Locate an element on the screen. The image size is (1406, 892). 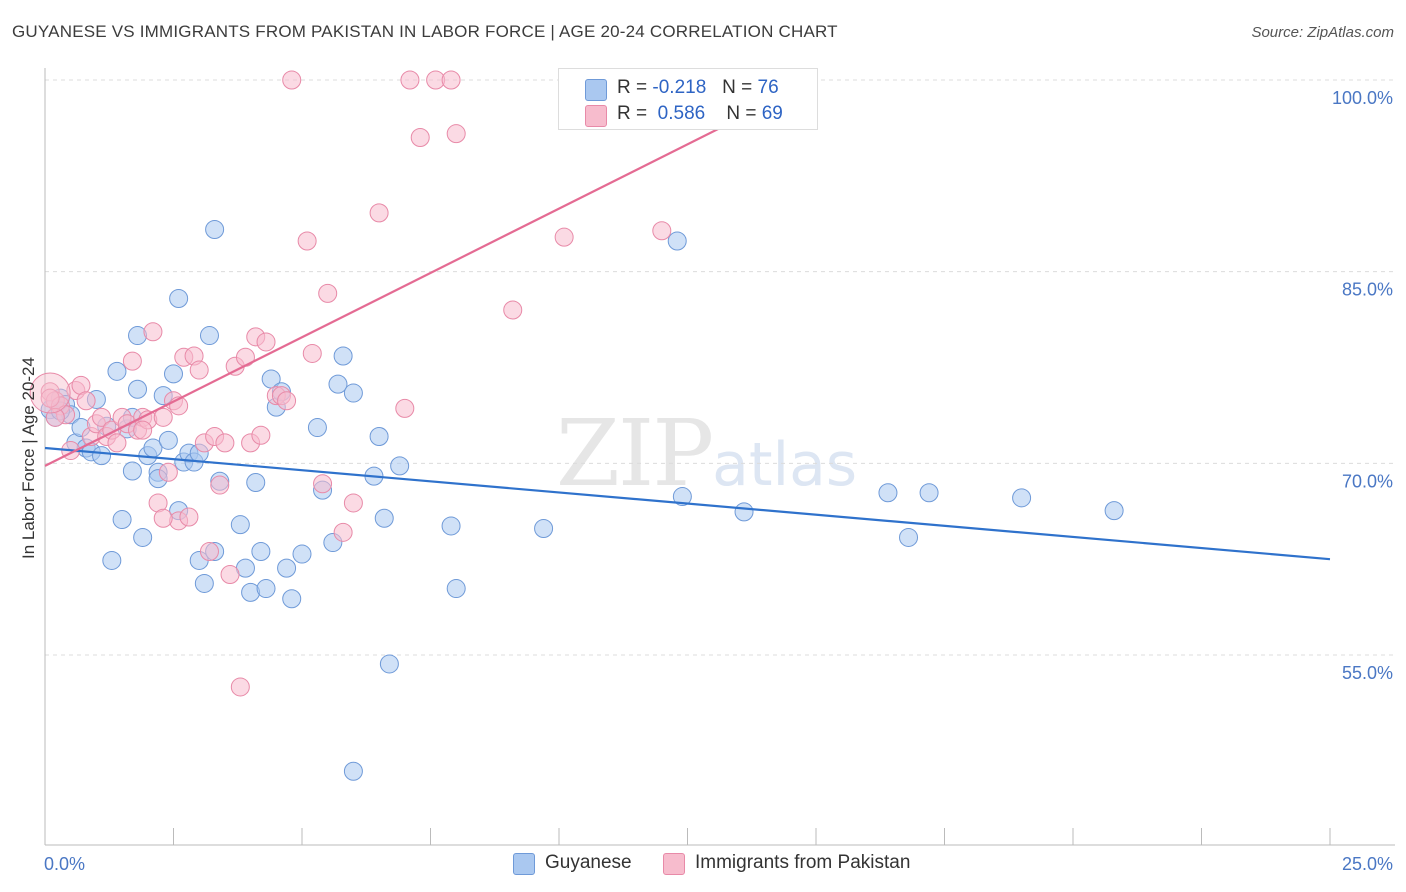
legend-stats-guyanese: R = -0.218 N = 76 is located at coordinates (698, 88).